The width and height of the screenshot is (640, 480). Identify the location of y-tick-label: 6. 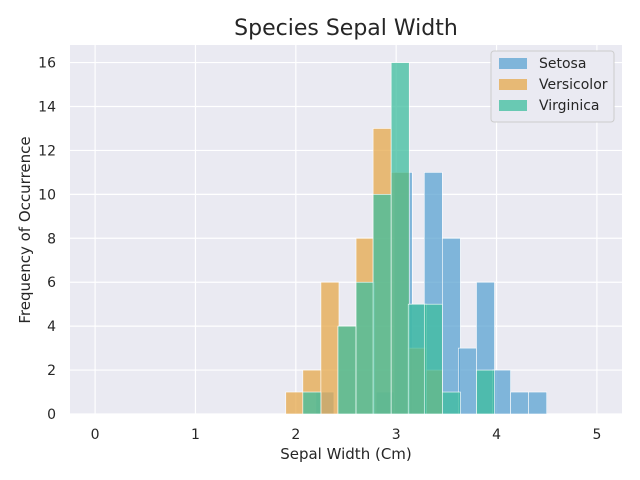
(51, 283).